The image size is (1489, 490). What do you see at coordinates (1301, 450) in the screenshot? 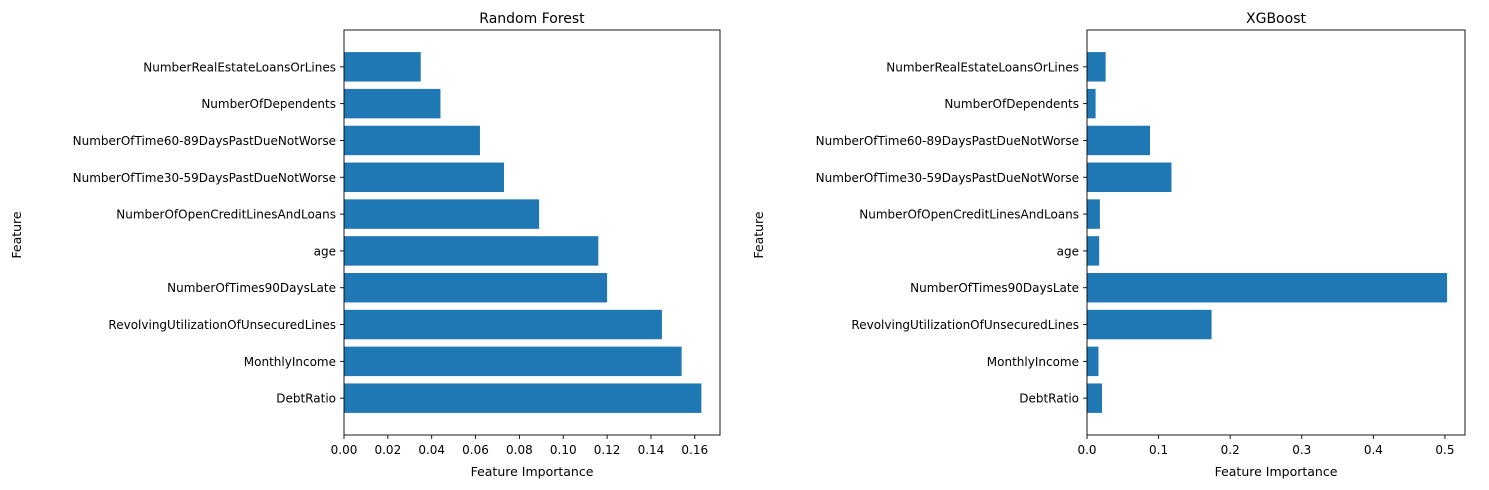
I see `x-tick-label: 0.3` at bounding box center [1301, 450].